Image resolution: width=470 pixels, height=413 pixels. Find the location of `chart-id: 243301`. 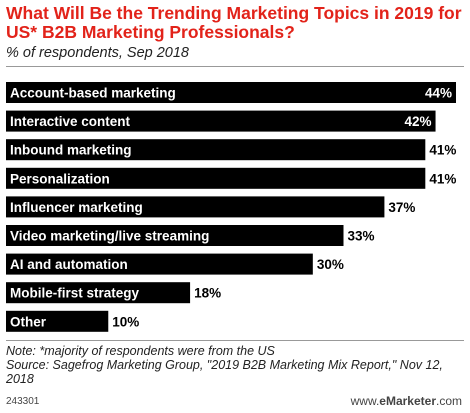

chart-id: 243301 is located at coordinates (23, 401).